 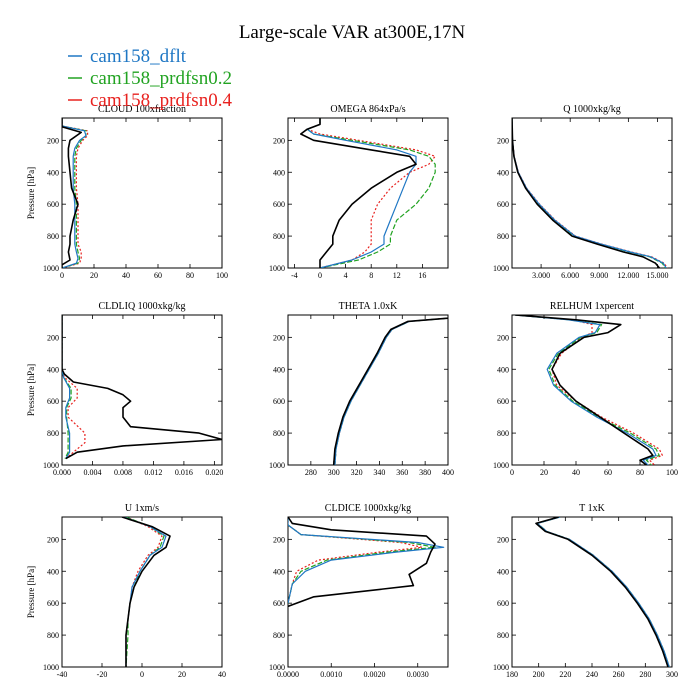 What do you see at coordinates (346, 275) in the screenshot?
I see `x-tick-label: 4` at bounding box center [346, 275].